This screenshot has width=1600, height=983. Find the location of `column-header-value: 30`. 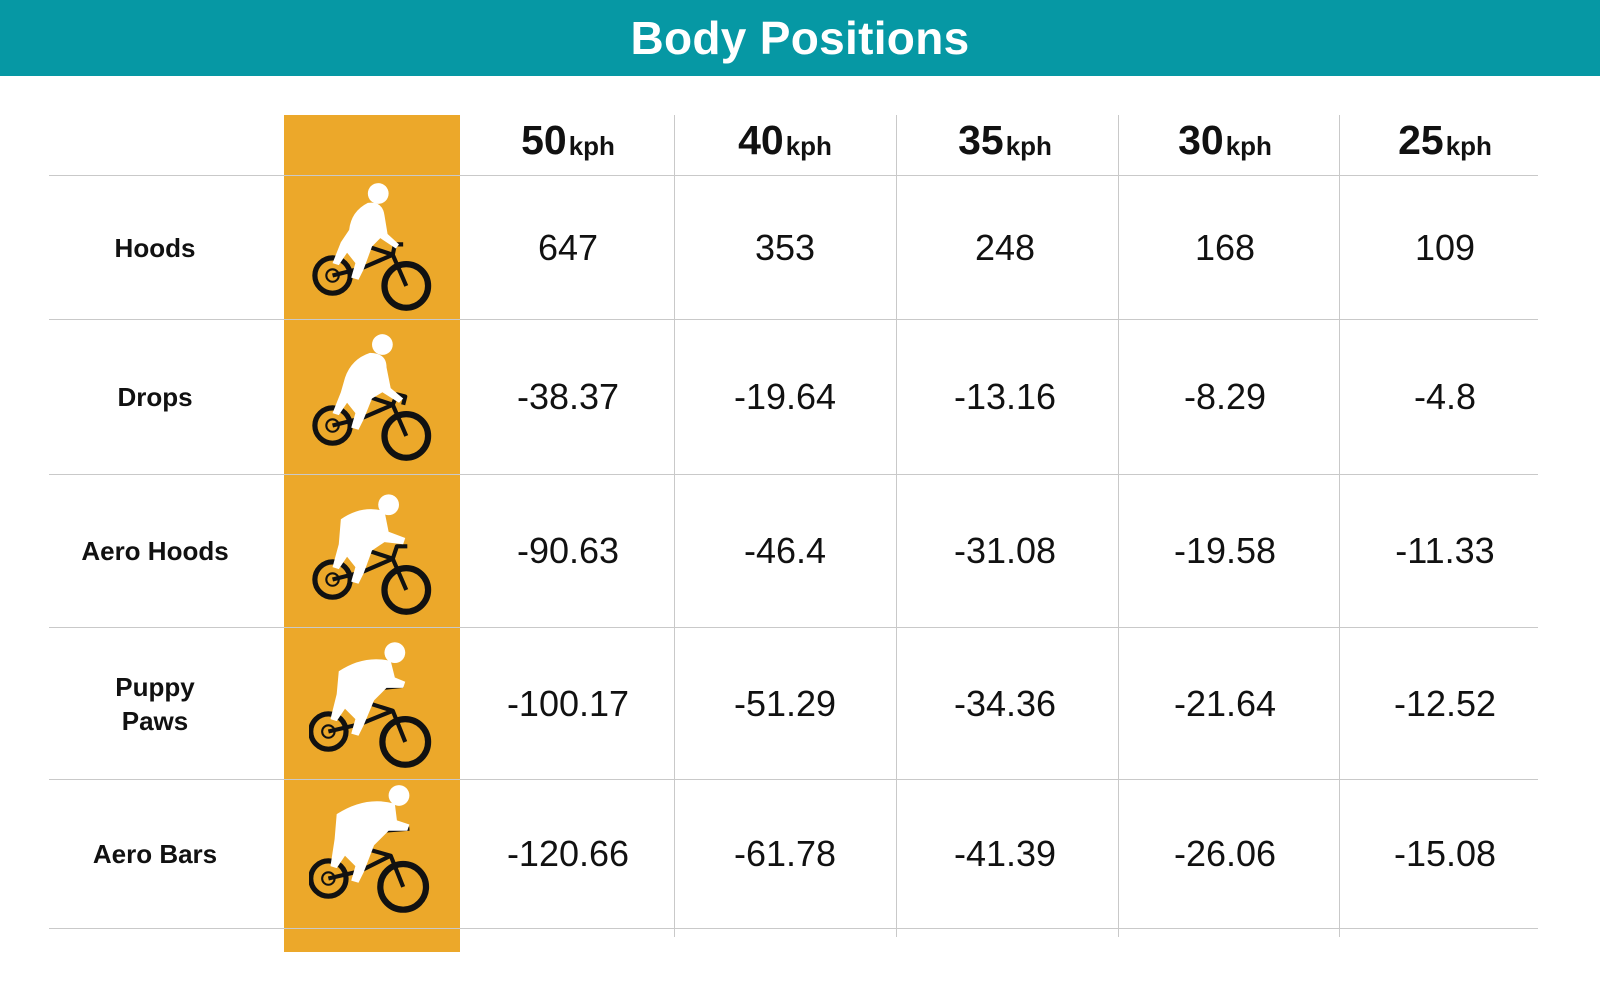

column-header-value: 30 is located at coordinates (1201, 139).